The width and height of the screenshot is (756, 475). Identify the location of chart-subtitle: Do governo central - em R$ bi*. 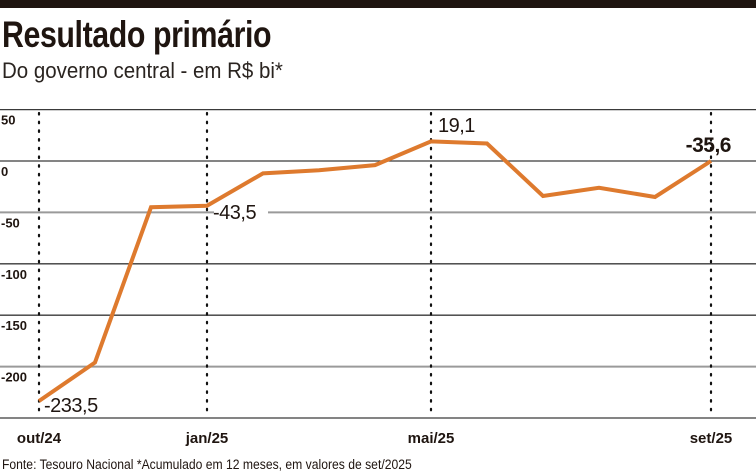
(142, 70).